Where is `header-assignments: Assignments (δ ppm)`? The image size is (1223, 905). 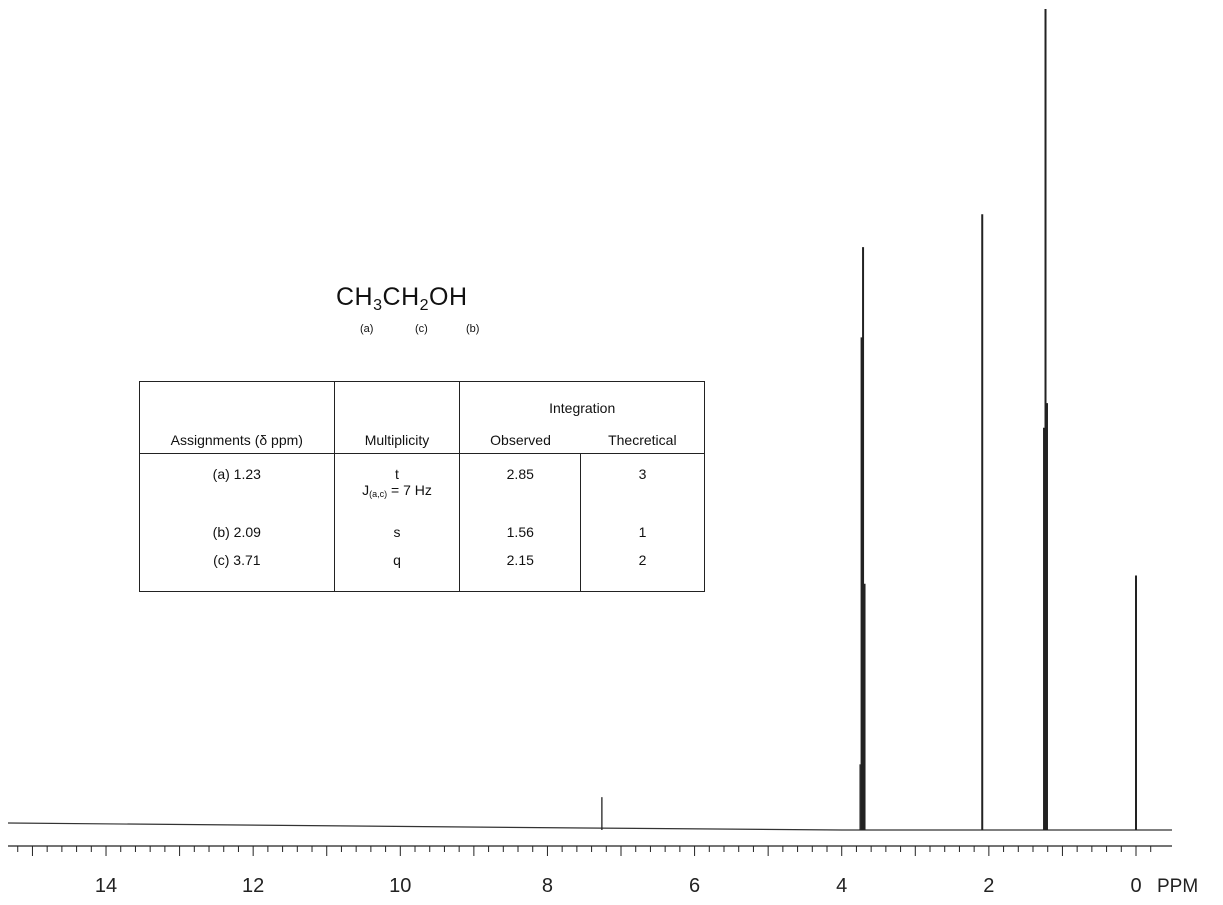 header-assignments: Assignments (δ ppm) is located at coordinates (237, 417).